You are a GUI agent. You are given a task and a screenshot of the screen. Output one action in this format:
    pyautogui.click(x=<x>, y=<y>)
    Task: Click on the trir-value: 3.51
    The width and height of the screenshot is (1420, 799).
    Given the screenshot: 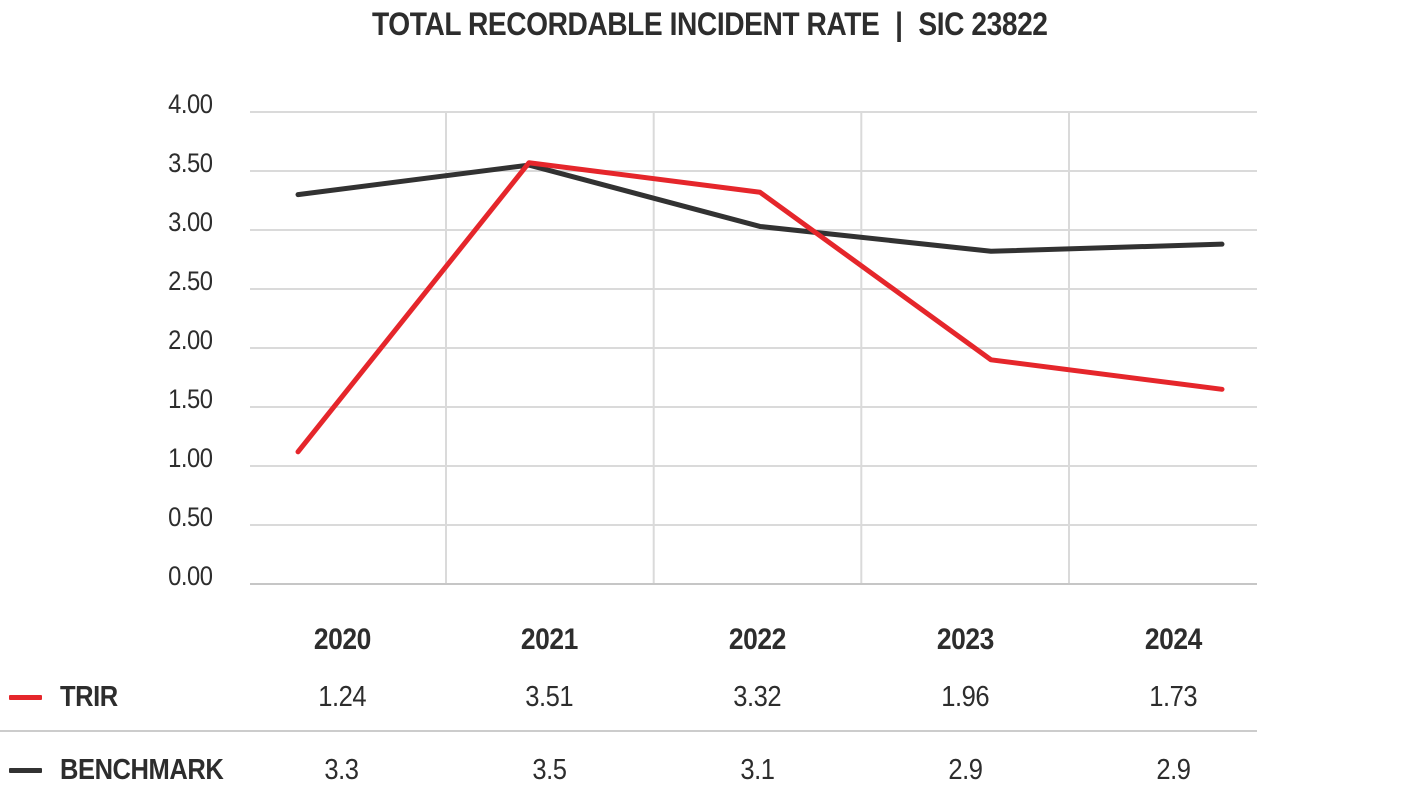 What is the action you would take?
    pyautogui.click(x=549, y=696)
    